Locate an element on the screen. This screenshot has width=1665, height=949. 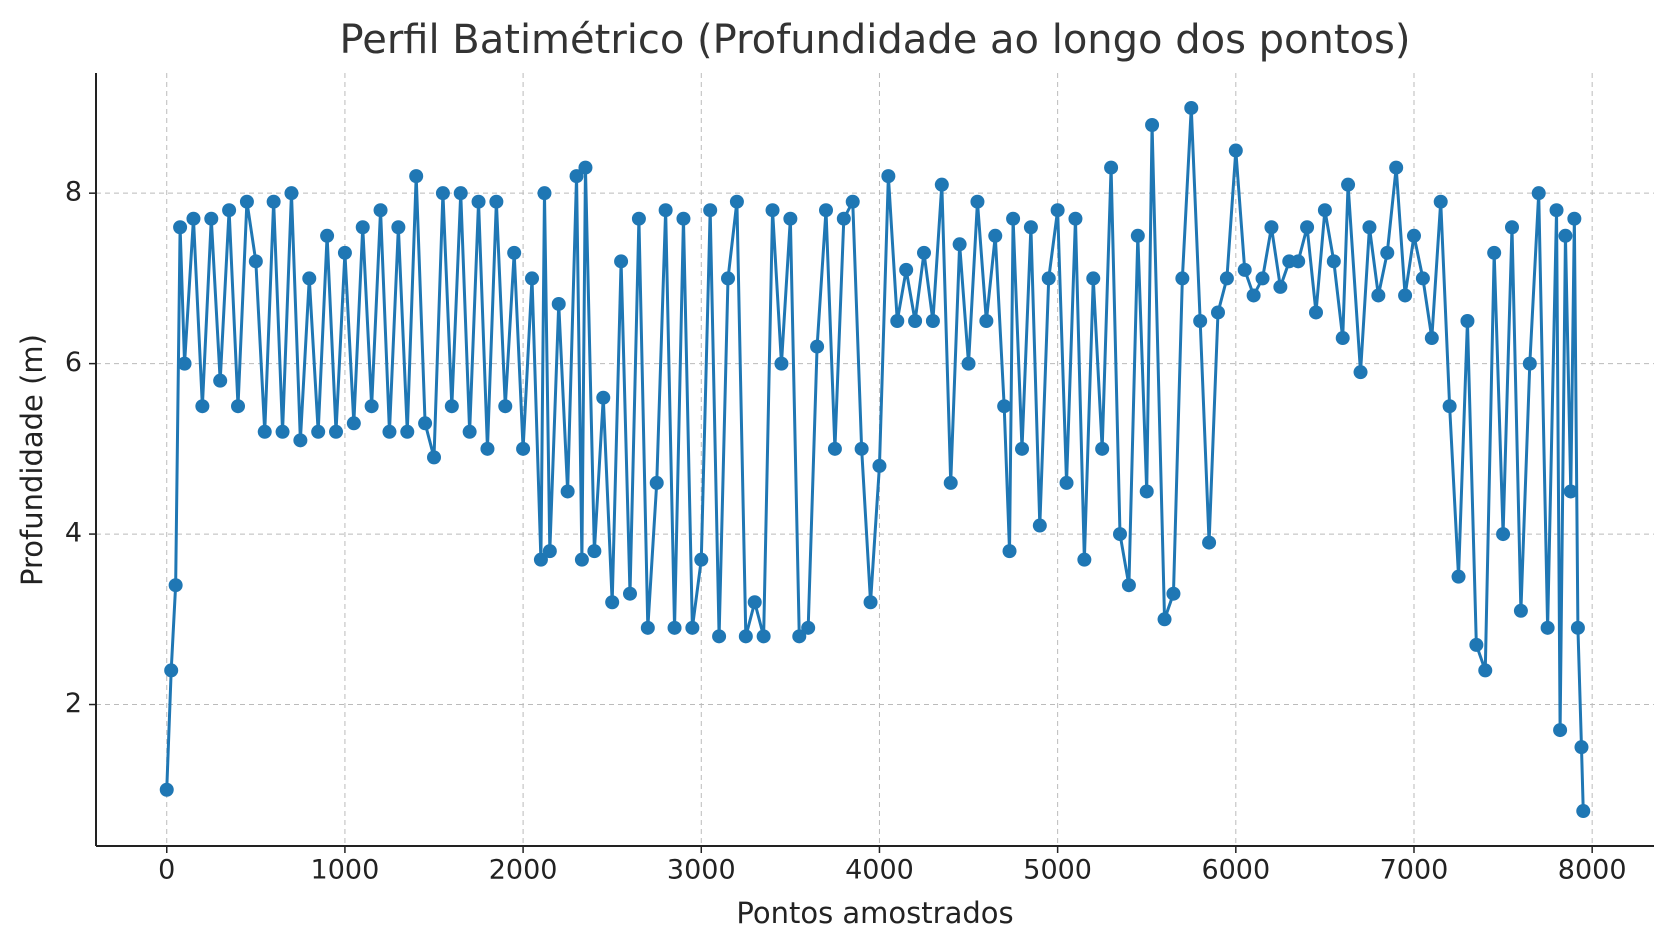
y-tick-label: 6 is located at coordinates (73, 362).